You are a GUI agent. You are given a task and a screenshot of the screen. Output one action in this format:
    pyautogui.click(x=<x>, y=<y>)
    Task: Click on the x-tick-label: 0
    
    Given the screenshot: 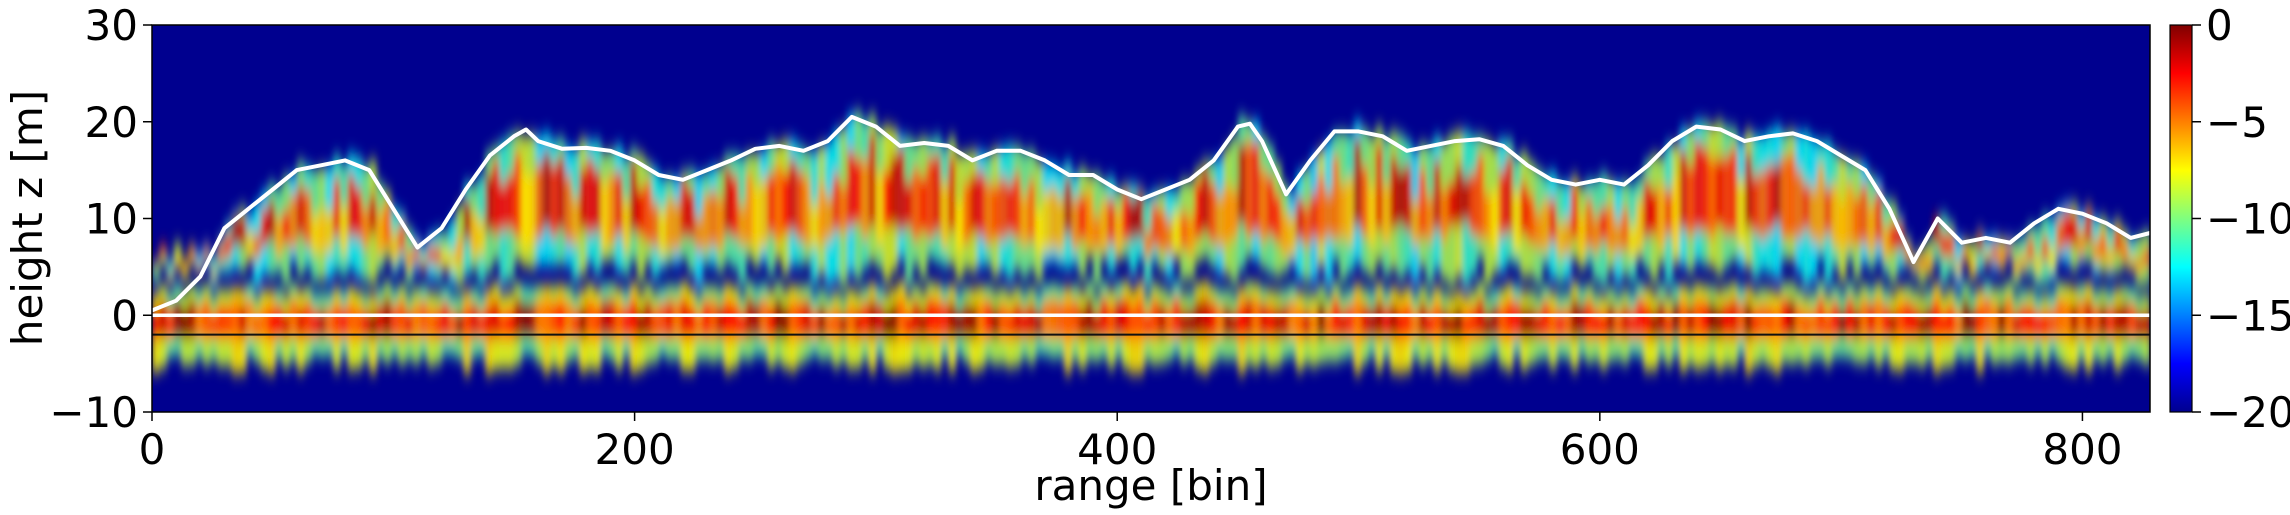 What is the action you would take?
    pyautogui.click(x=152, y=449)
    